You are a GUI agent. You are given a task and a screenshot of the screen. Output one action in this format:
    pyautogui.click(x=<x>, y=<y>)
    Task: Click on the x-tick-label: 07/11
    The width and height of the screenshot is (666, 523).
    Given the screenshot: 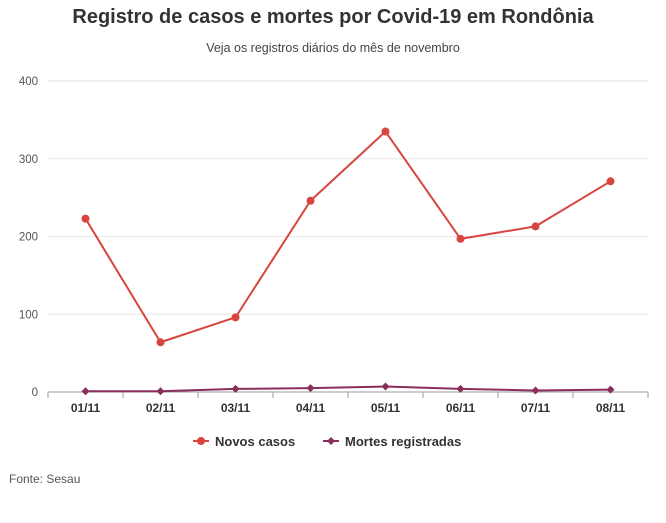 What is the action you would take?
    pyautogui.click(x=536, y=408)
    